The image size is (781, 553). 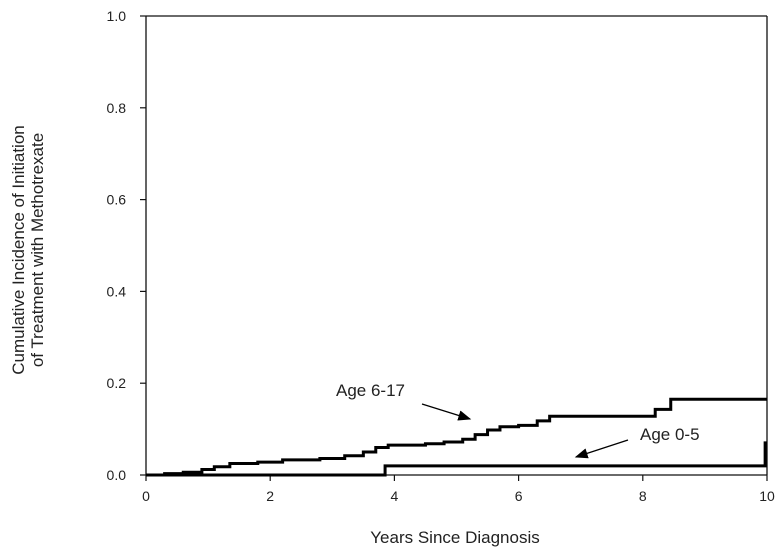 What do you see at coordinates (117, 16) in the screenshot?
I see `y-tick-label: 1.0` at bounding box center [117, 16].